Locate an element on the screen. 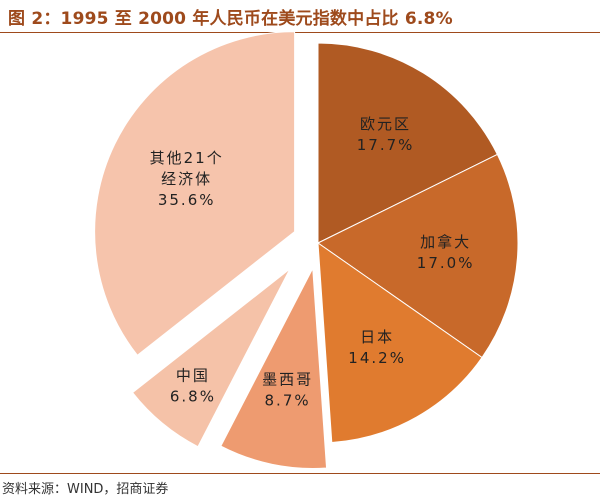 The image size is (600, 498). source-divider is located at coordinates (300, 473).